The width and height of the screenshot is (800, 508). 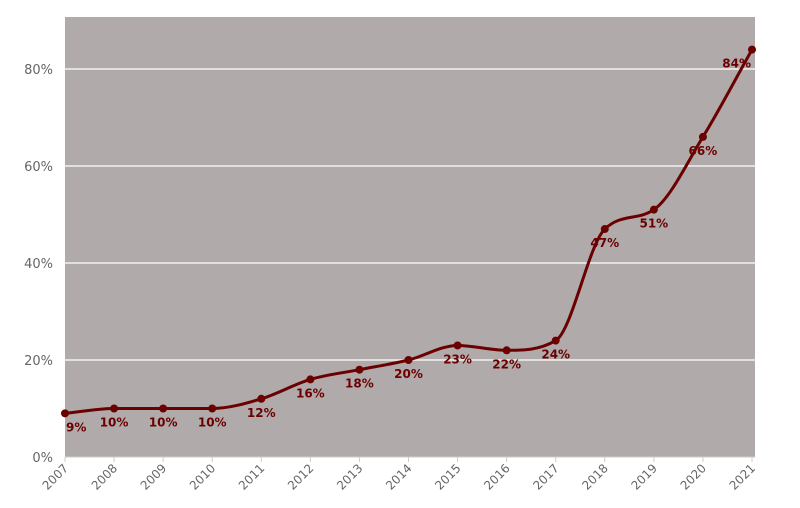 What do you see at coordinates (408, 374) in the screenshot?
I see `data-label: 20%` at bounding box center [408, 374].